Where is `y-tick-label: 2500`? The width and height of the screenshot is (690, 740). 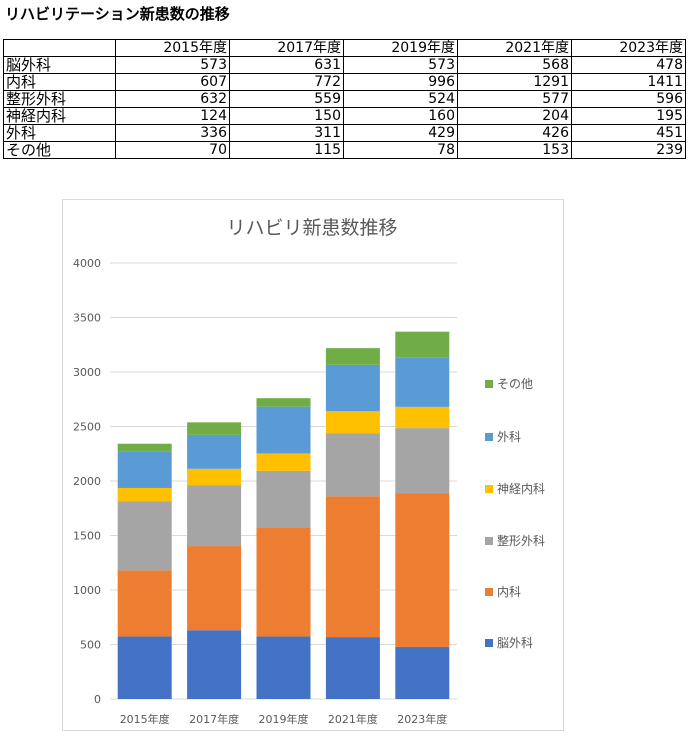
y-tick-label: 2500 is located at coordinates (87, 427).